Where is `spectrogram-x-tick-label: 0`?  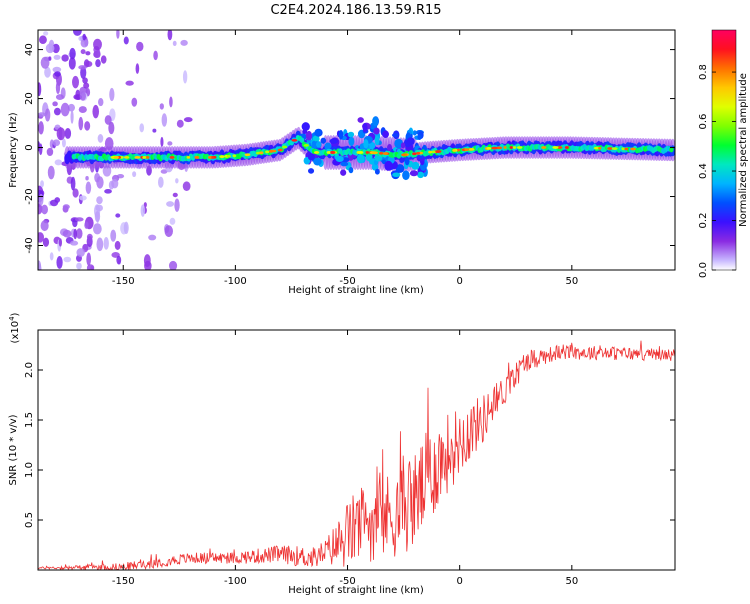 spectrogram-x-tick-label: 0 is located at coordinates (459, 281).